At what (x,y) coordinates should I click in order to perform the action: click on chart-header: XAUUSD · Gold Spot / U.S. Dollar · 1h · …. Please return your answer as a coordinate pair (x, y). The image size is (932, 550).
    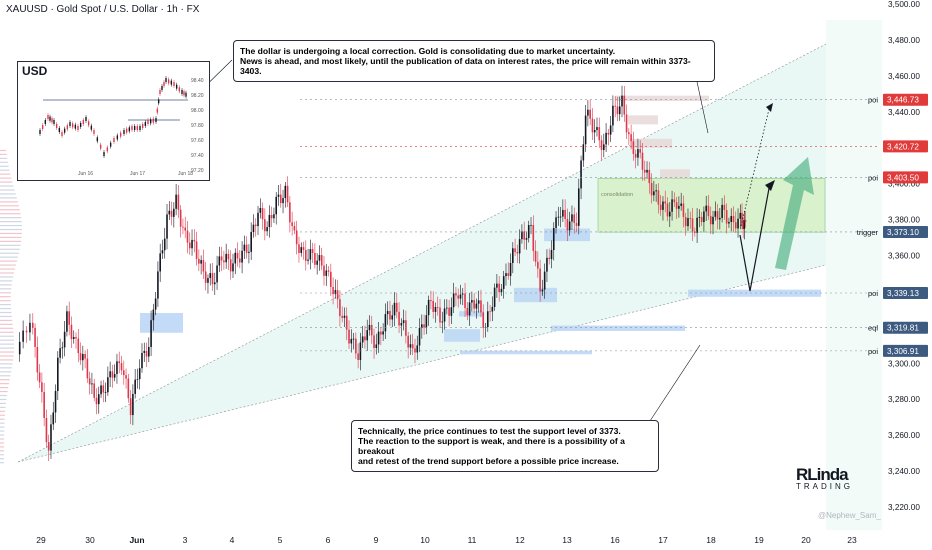
    Looking at the image, I should click on (102, 9).